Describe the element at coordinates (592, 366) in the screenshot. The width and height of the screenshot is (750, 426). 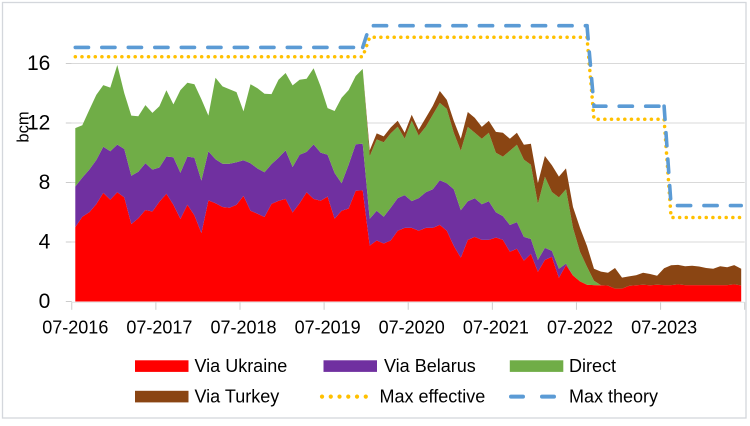
I see `svg-text: Direct` at that location.